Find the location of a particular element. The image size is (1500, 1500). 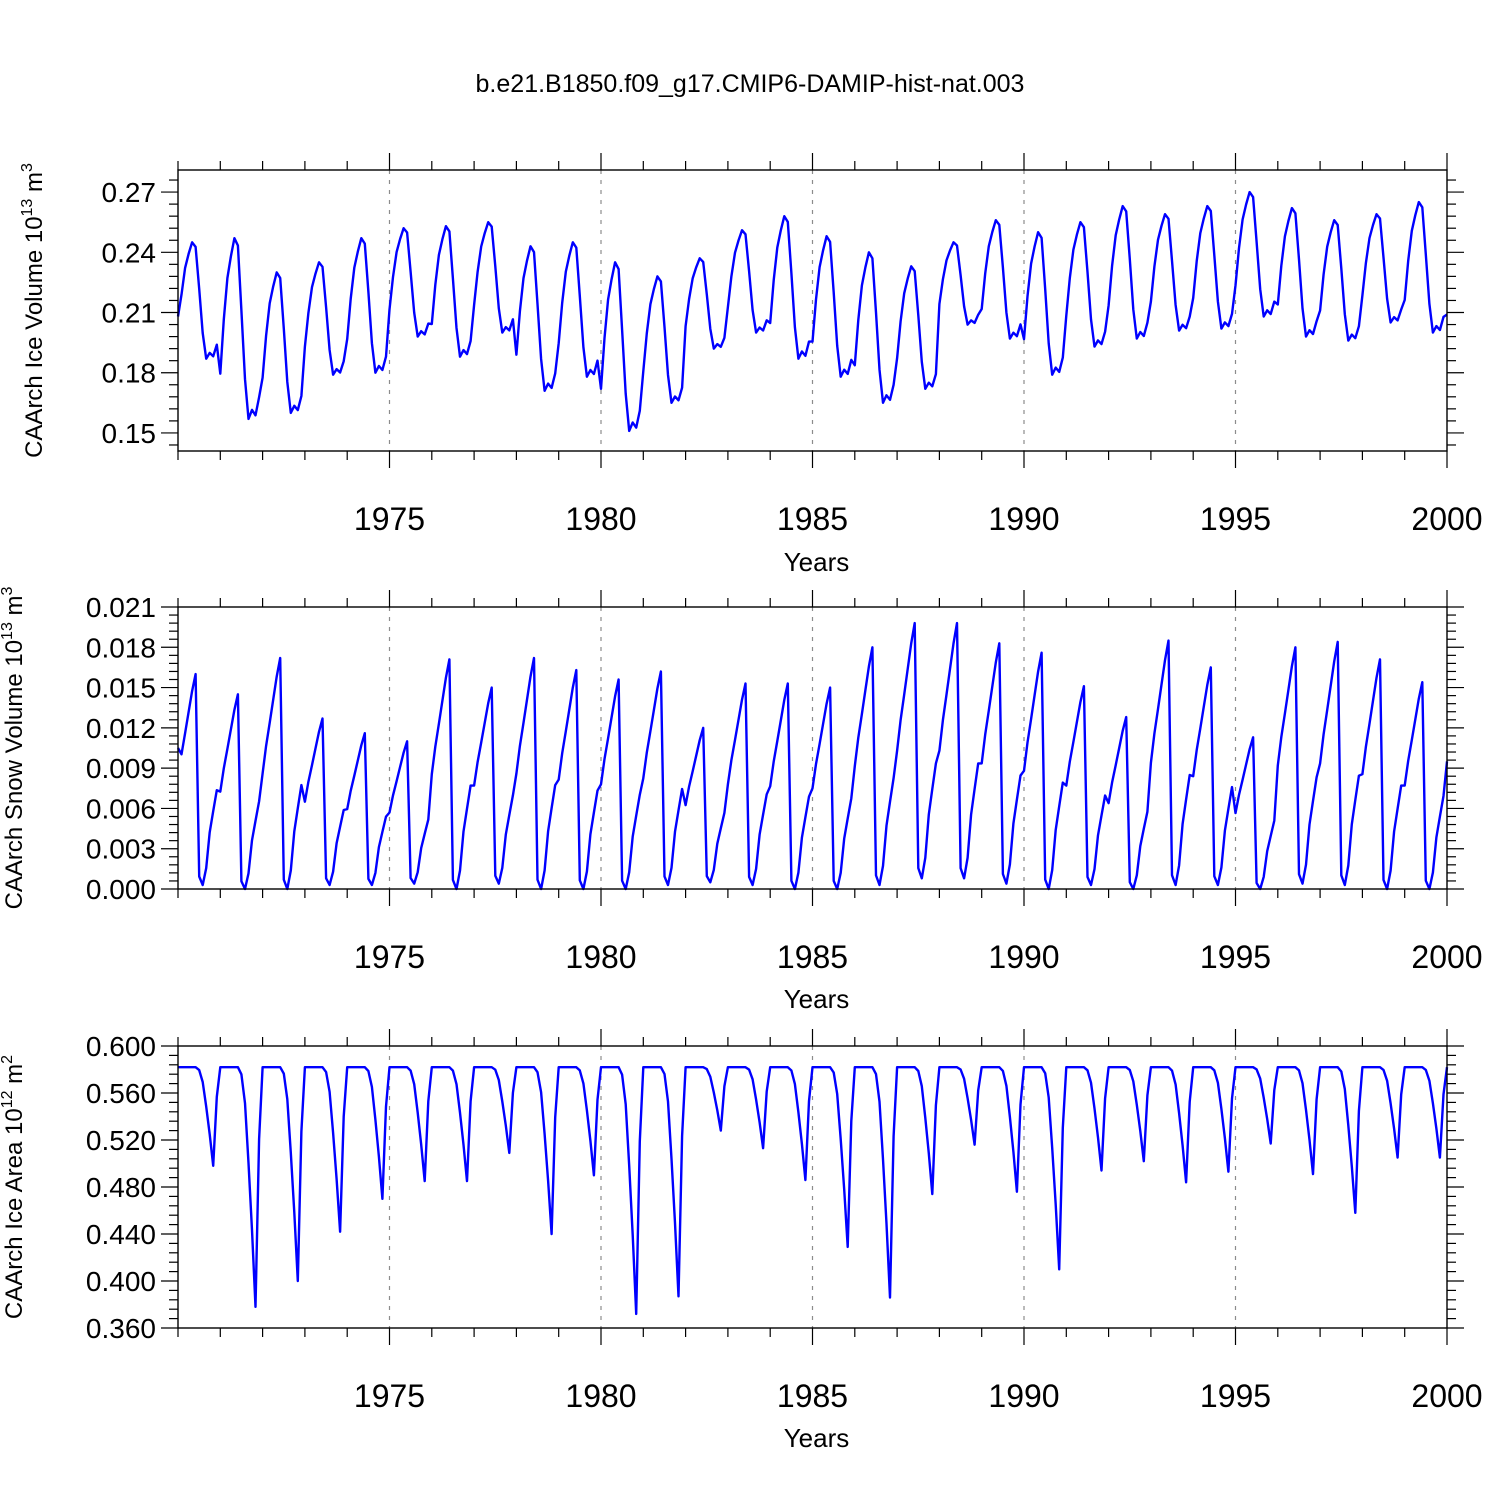

y-axis-title: CAArch Snow Volume 1013 m3 is located at coordinates (14, 747).